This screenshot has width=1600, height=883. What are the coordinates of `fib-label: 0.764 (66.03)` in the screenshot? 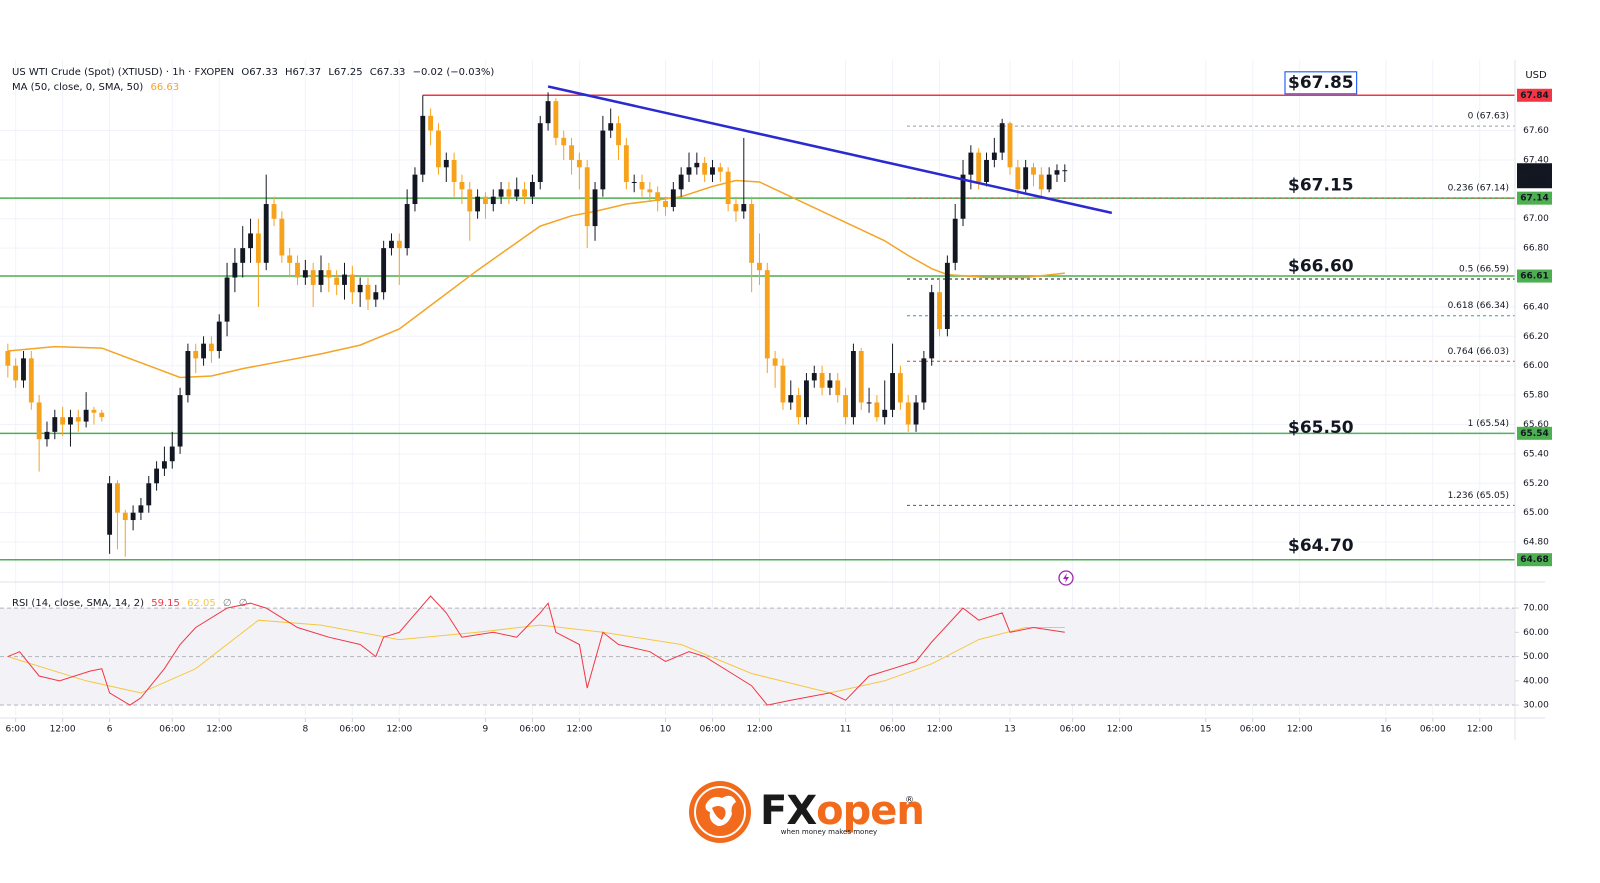 It's located at (1478, 352).